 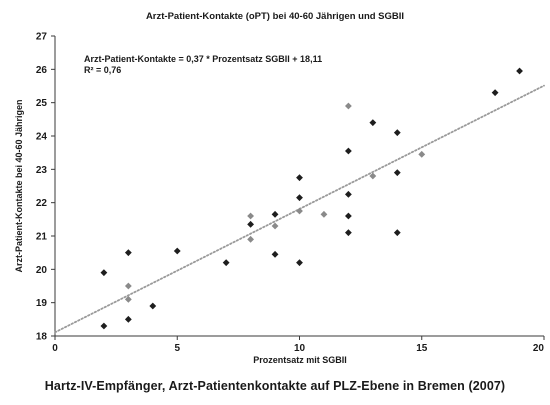 What do you see at coordinates (42, 203) in the screenshot?
I see `y-tick-label: 22` at bounding box center [42, 203].